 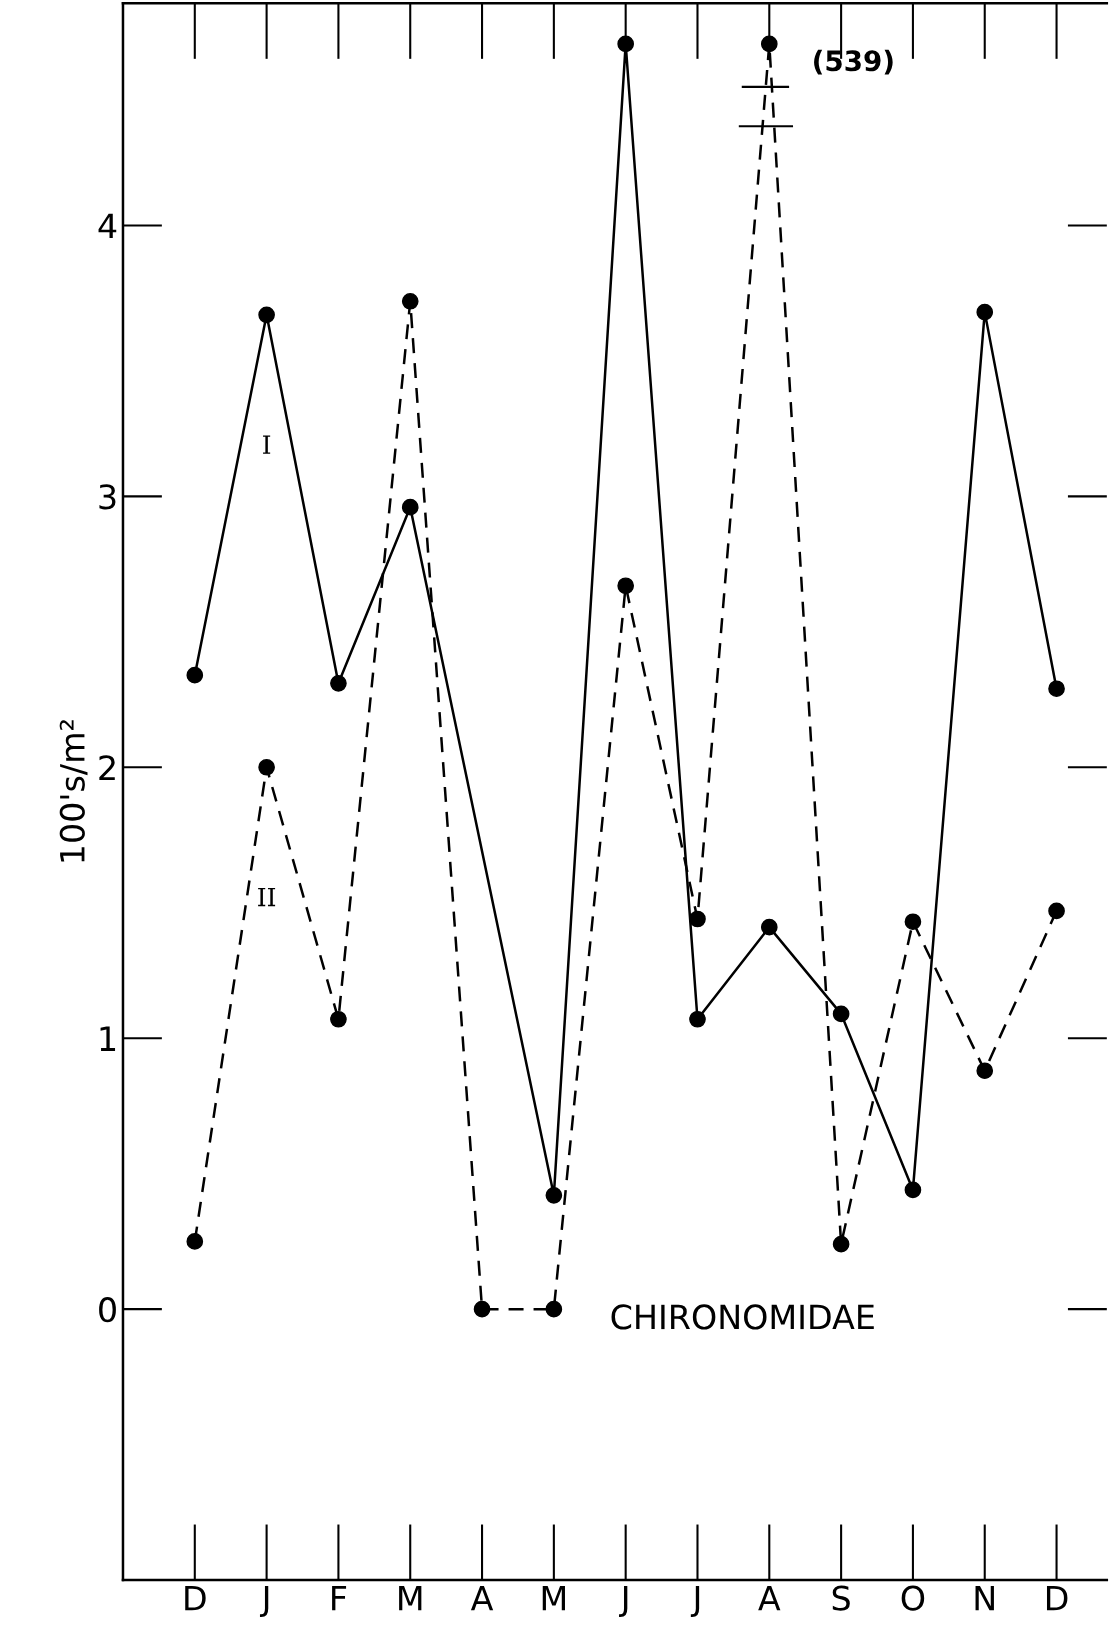 What do you see at coordinates (984, 1598) in the screenshot?
I see `x-tick-label: N` at bounding box center [984, 1598].